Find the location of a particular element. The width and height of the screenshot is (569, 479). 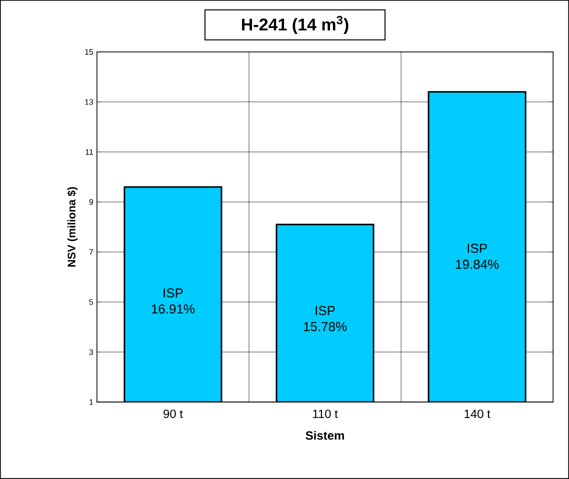

y-tick-label: 13 is located at coordinates (89, 102).